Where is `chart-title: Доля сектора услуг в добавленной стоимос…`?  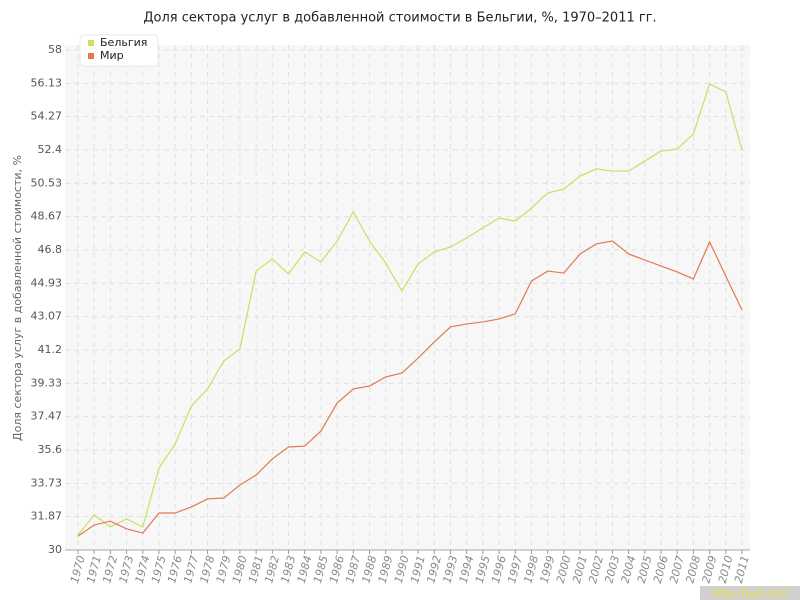
chart-title: Доля сектора услуг в добавленной стоимос… is located at coordinates (399, 18).